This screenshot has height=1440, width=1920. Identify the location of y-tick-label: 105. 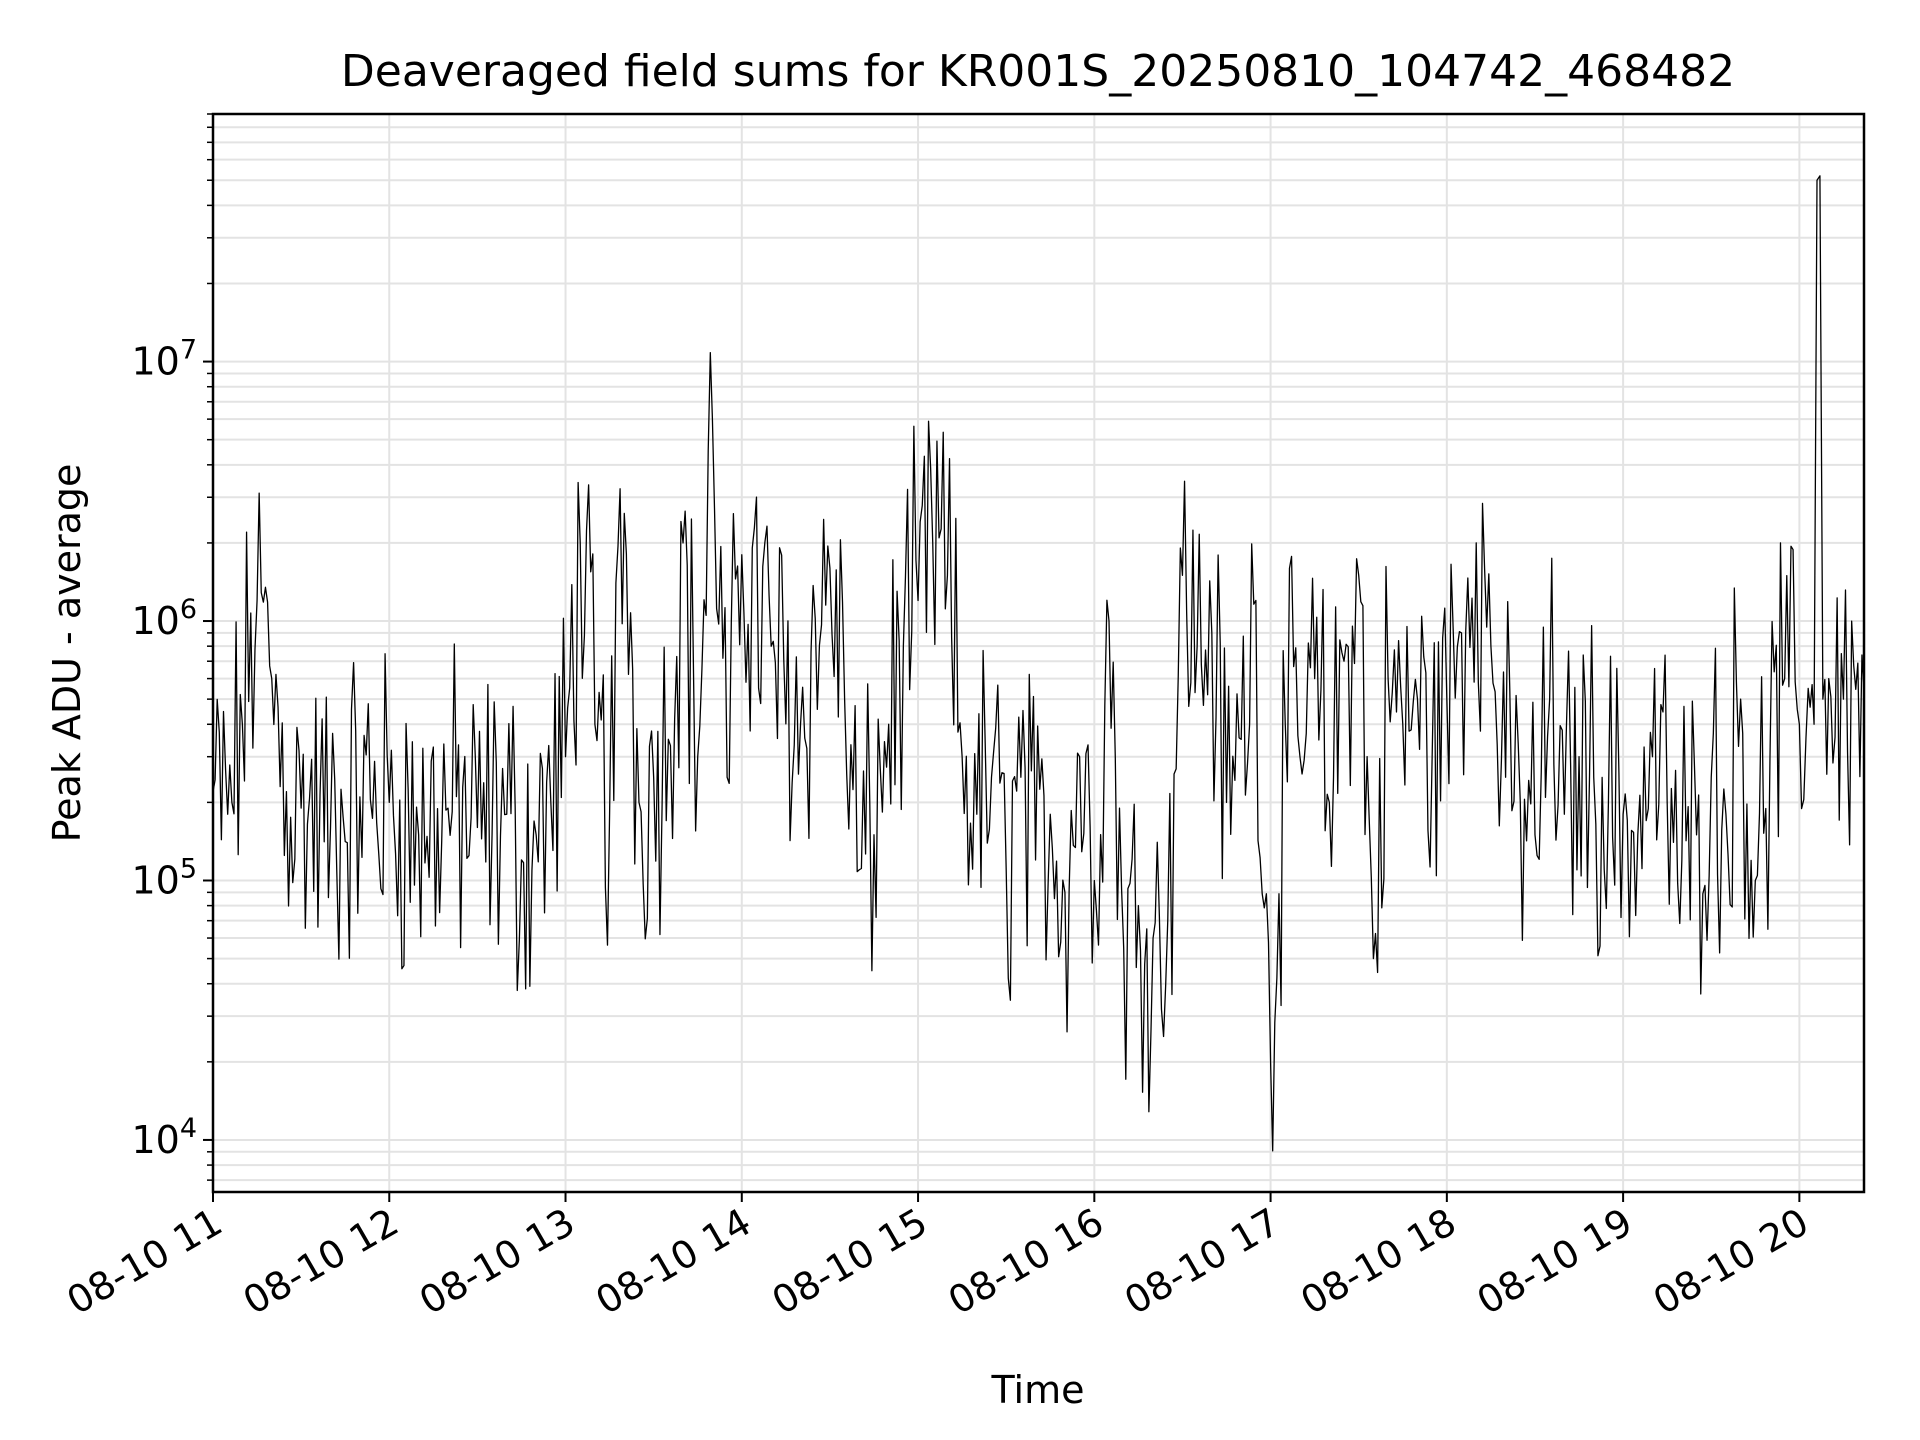
(164, 877).